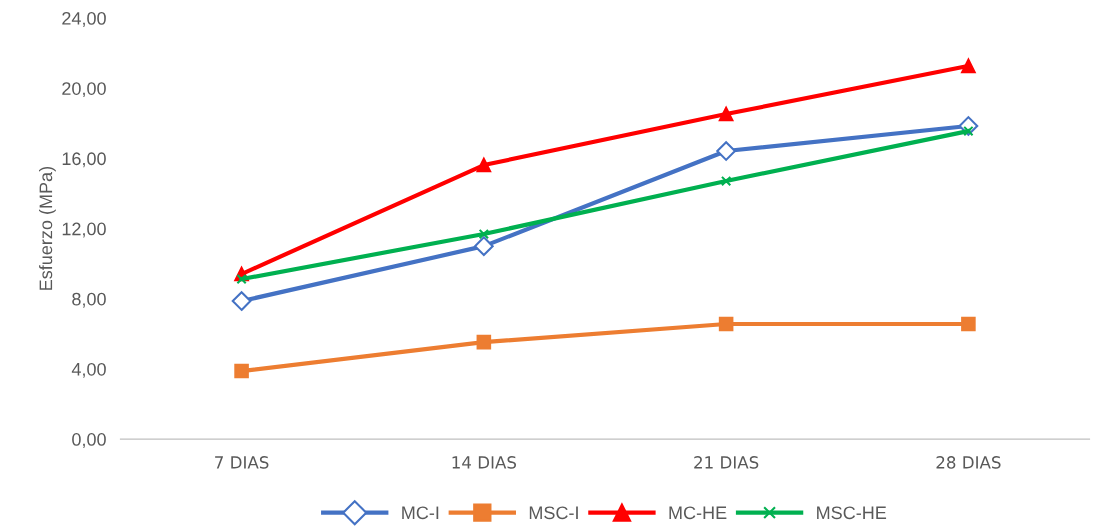 Image resolution: width=1105 pixels, height=531 pixels. I want to click on y-tick-label: 16,00, so click(84, 160).